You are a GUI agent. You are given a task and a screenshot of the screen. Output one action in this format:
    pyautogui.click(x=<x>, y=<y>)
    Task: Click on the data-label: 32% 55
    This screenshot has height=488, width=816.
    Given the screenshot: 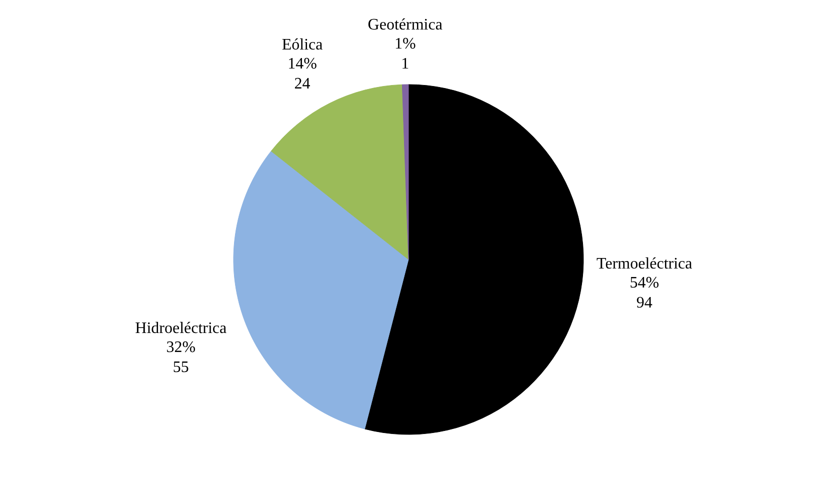 What is the action you would take?
    pyautogui.click(x=181, y=357)
    